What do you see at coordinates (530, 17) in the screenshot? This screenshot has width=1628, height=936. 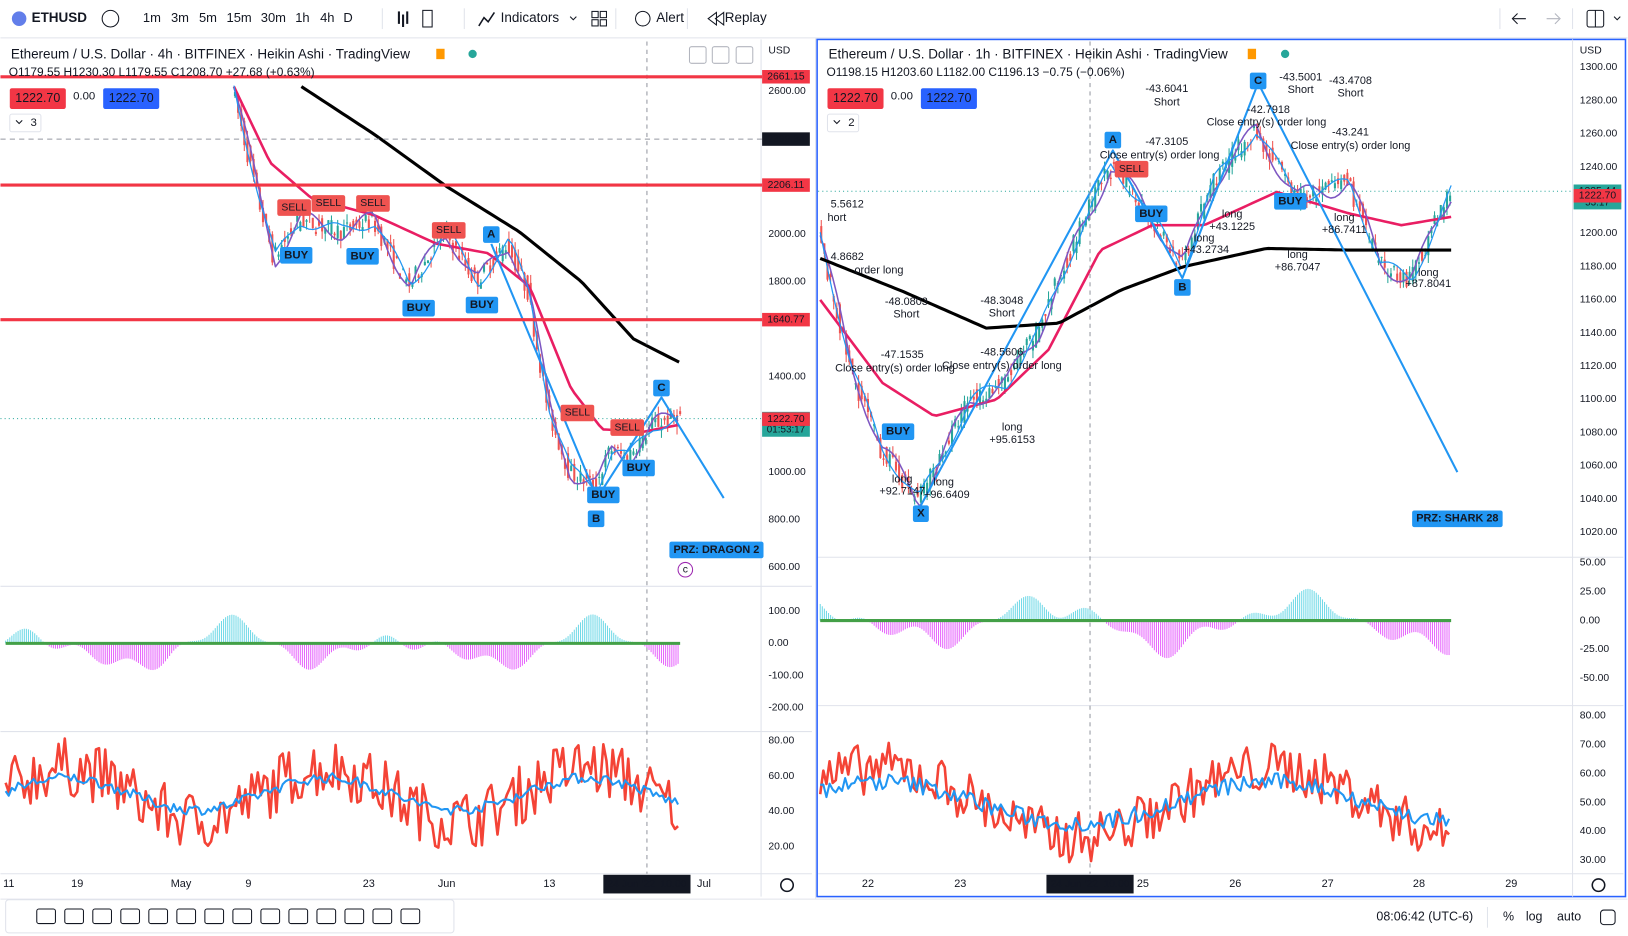 I see `indicators-button: Indicators` at bounding box center [530, 17].